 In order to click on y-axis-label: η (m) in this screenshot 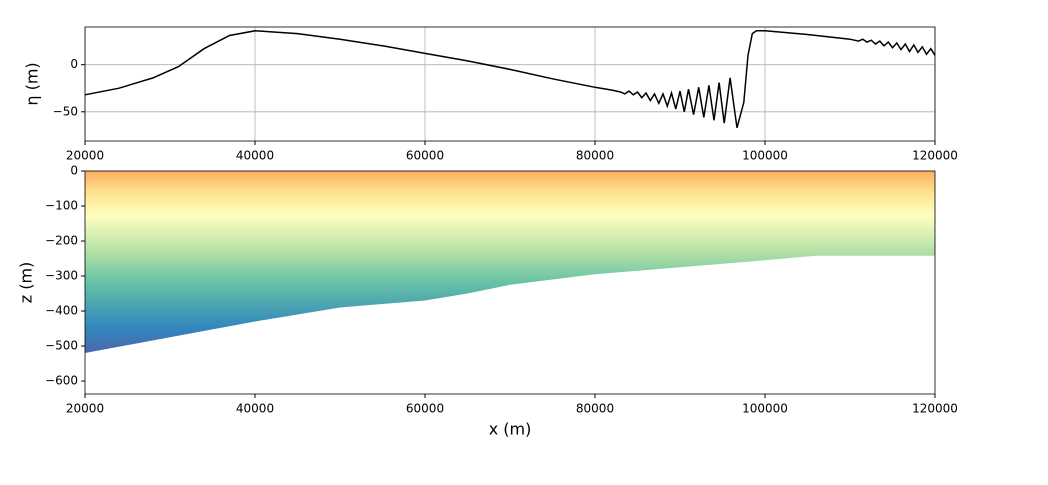, I will do `click(32, 83)`.